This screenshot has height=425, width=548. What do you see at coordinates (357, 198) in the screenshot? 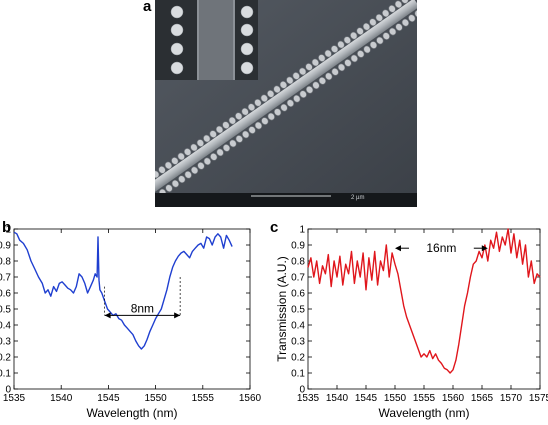
I see `sem-scalebar-text: 2 µm` at bounding box center [357, 198].